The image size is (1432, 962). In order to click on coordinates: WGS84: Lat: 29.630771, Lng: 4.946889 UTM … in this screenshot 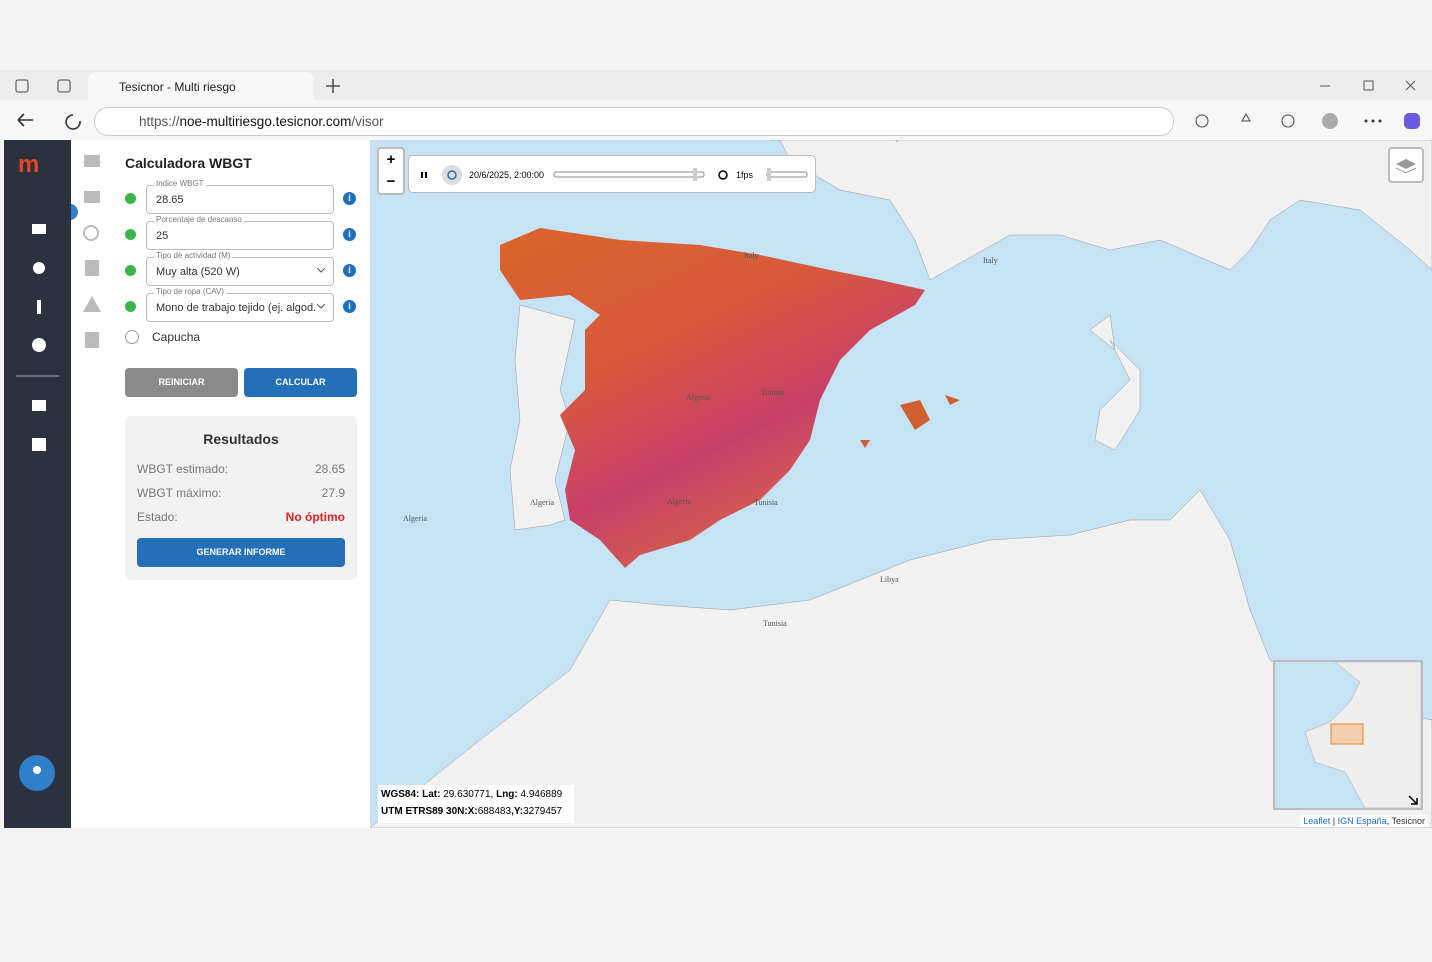, I will do `click(476, 804)`.